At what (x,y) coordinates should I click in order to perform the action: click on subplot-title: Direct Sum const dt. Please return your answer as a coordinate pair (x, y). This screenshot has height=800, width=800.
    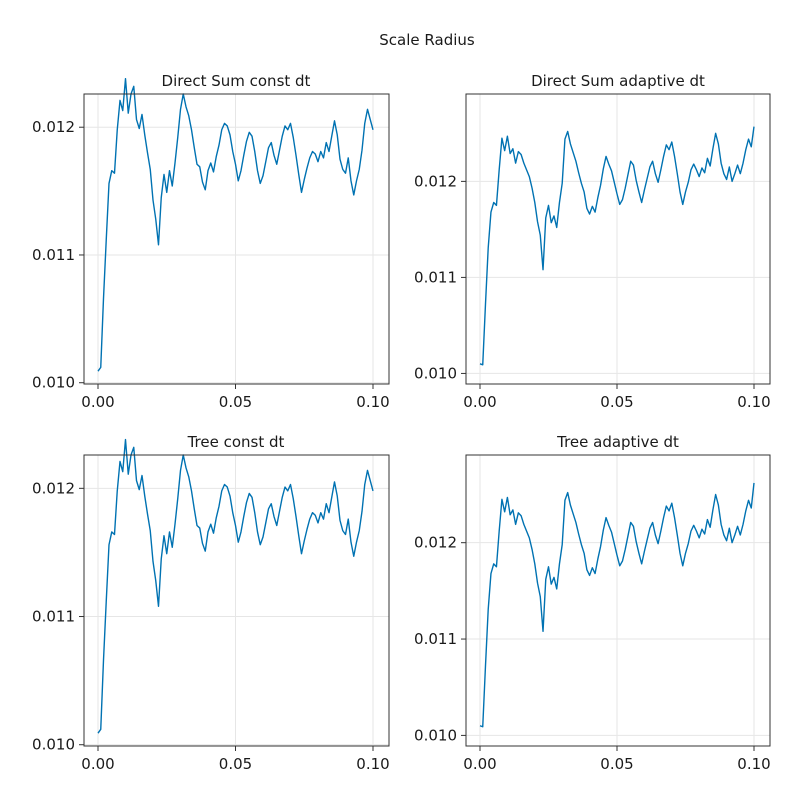
    Looking at the image, I should click on (236, 81).